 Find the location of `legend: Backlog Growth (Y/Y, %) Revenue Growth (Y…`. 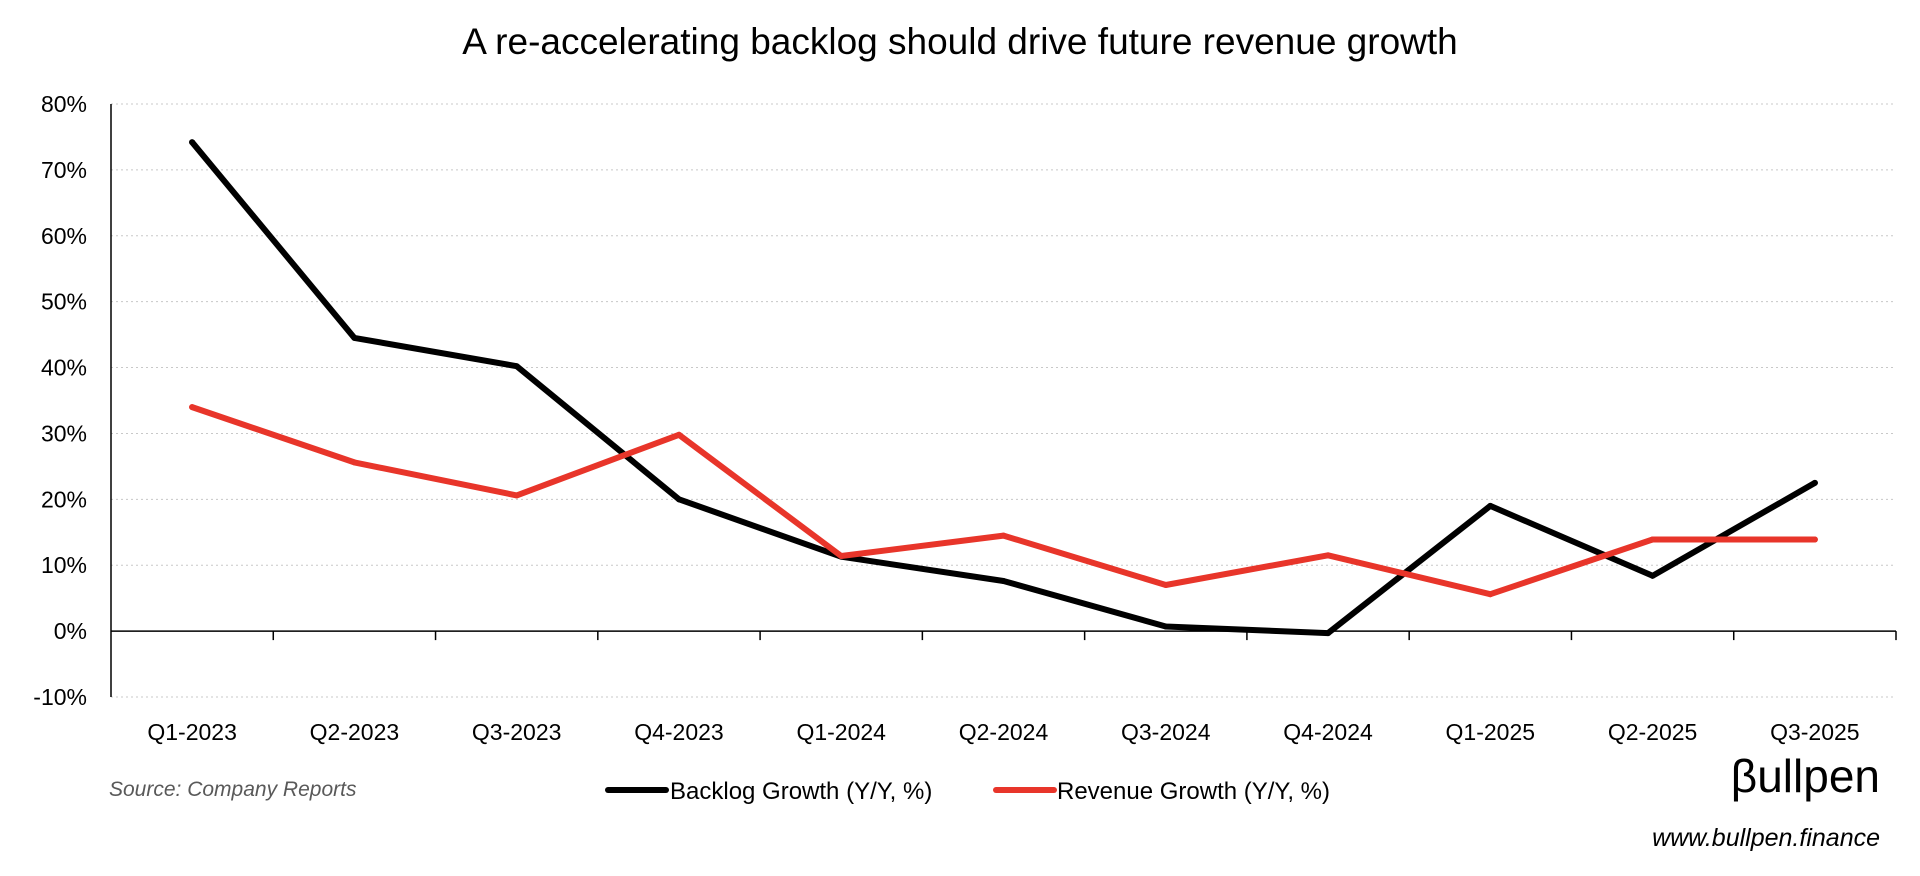

legend: Backlog Growth (Y/Y, %) Revenue Growth (Y… is located at coordinates (967, 791).